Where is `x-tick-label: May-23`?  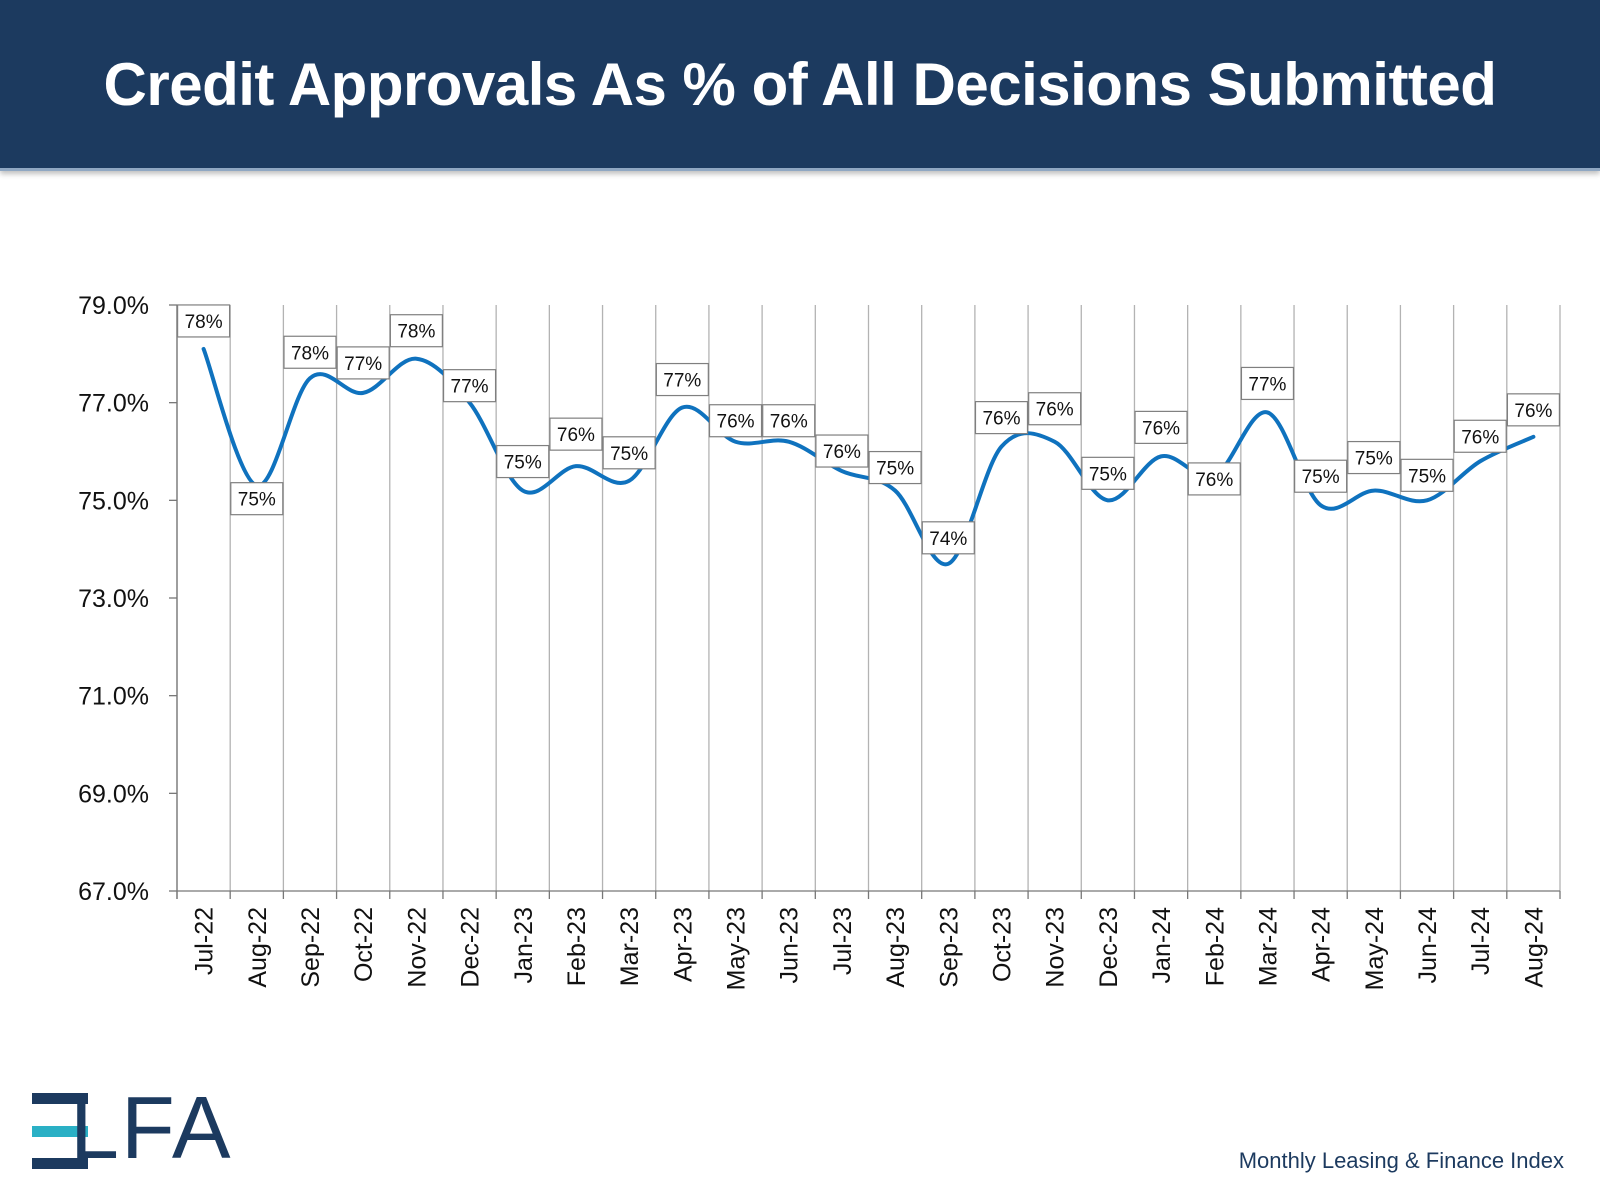
x-tick-label: May-23 is located at coordinates (737, 948).